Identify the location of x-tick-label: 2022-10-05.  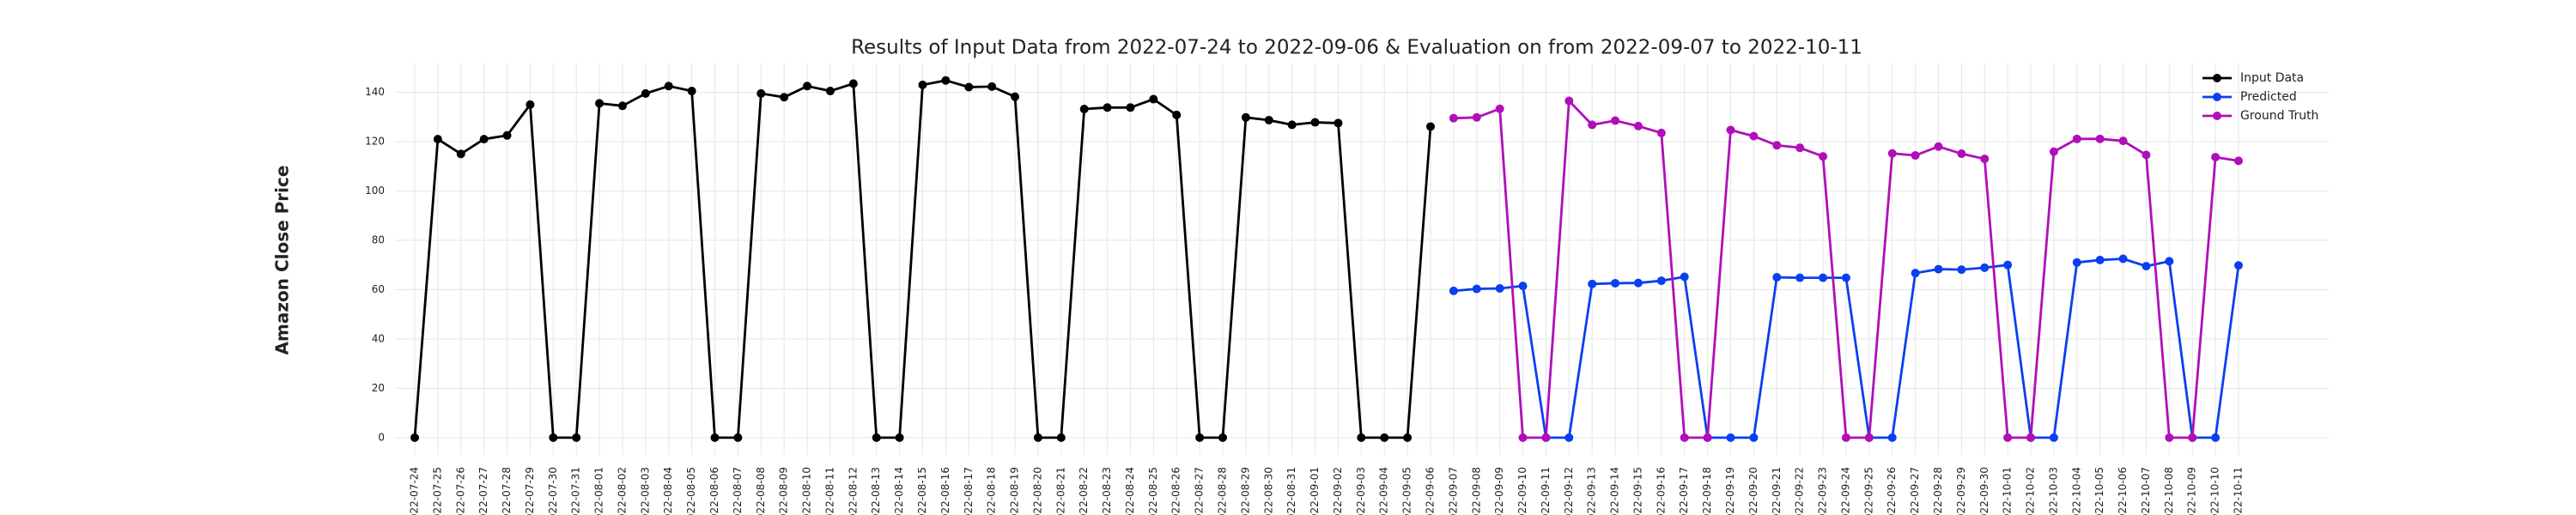
(2099, 491).